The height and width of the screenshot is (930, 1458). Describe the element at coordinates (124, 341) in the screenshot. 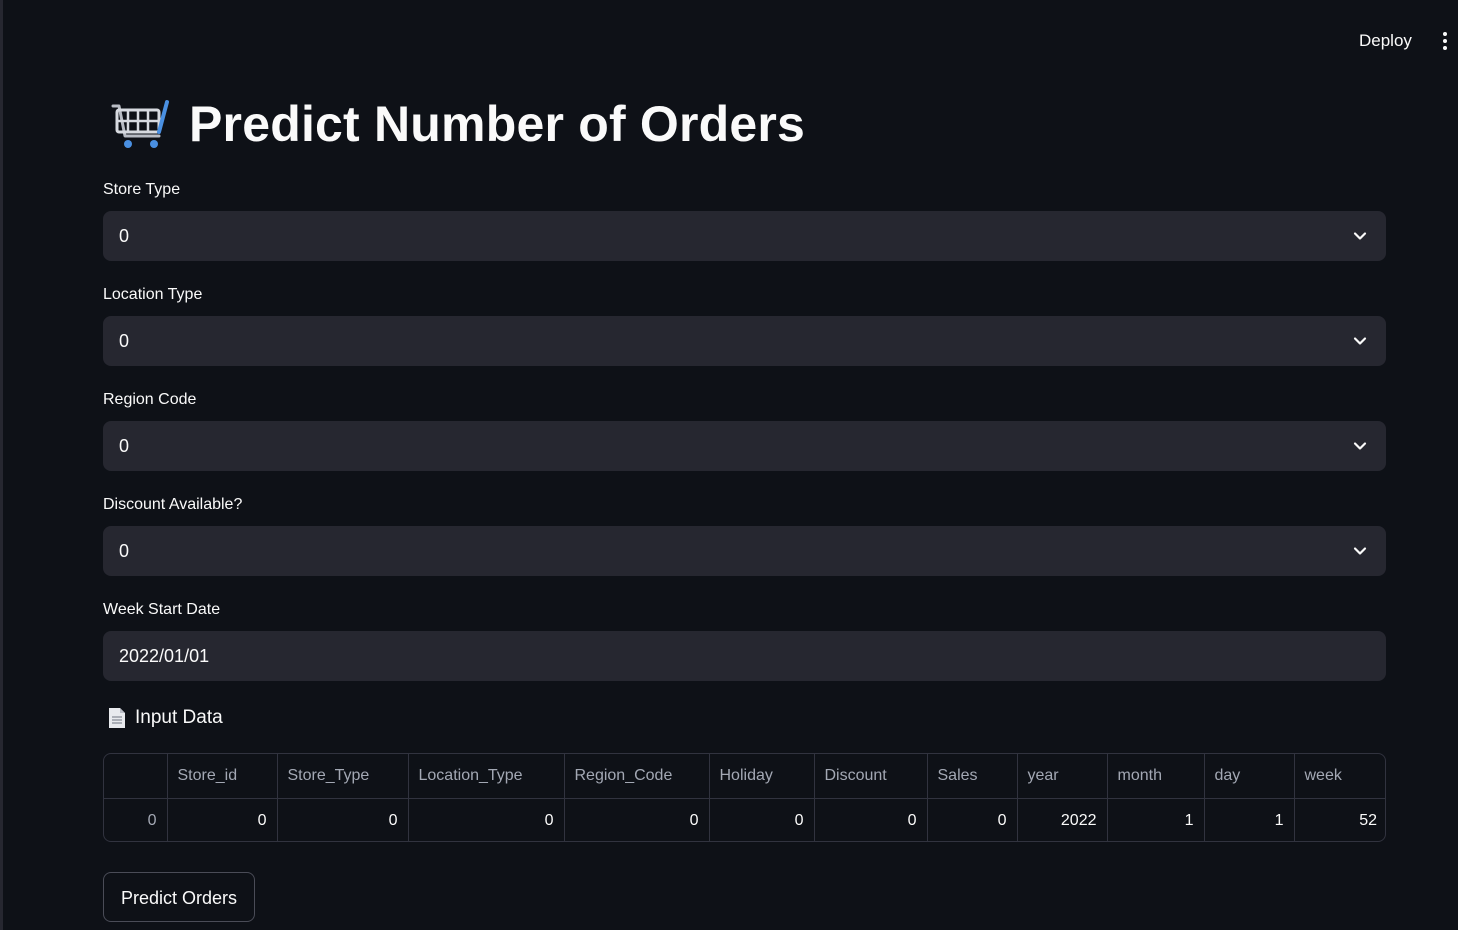

I see `location-type-value: 0` at that location.